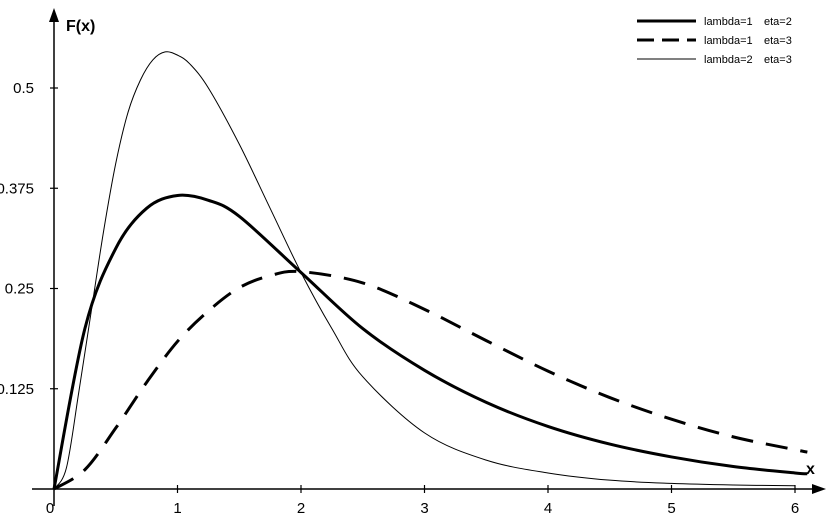  I want to click on legend-label-eta-3: eta=3, so click(778, 60).